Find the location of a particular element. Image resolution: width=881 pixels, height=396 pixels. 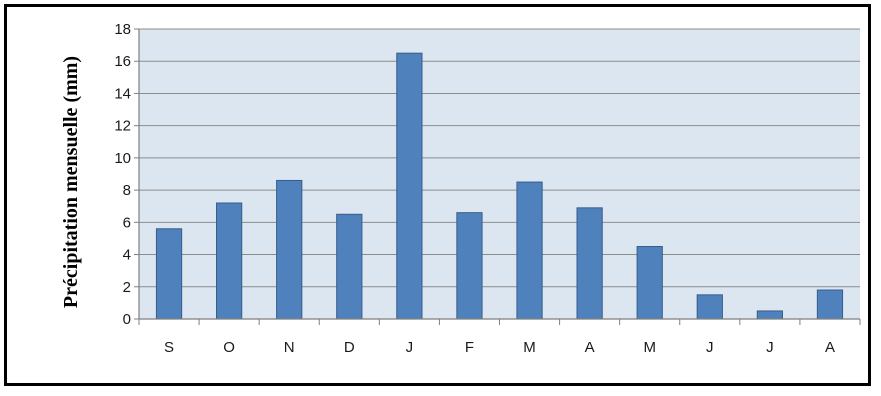

x-tick-label: O is located at coordinates (229, 347).